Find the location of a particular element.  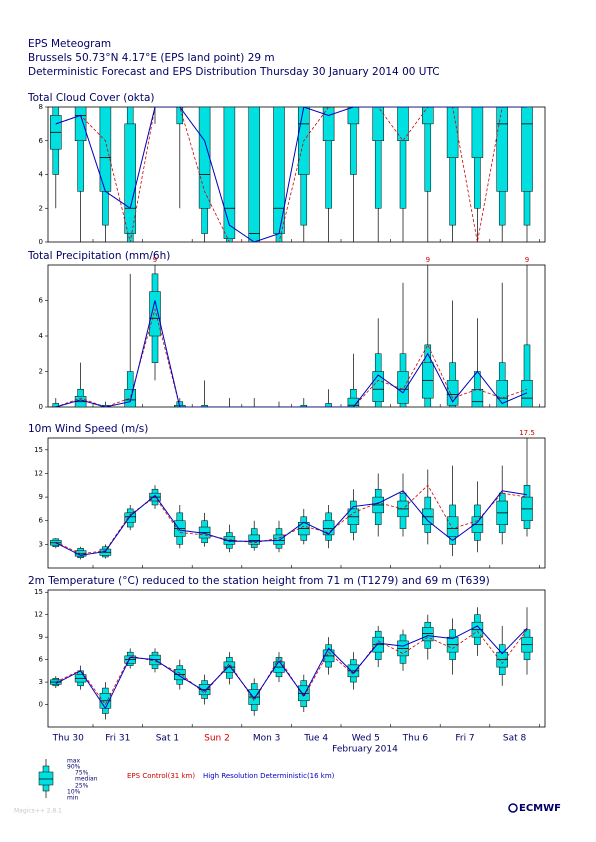

day-label: Thu 30 is located at coordinates (68, 739).